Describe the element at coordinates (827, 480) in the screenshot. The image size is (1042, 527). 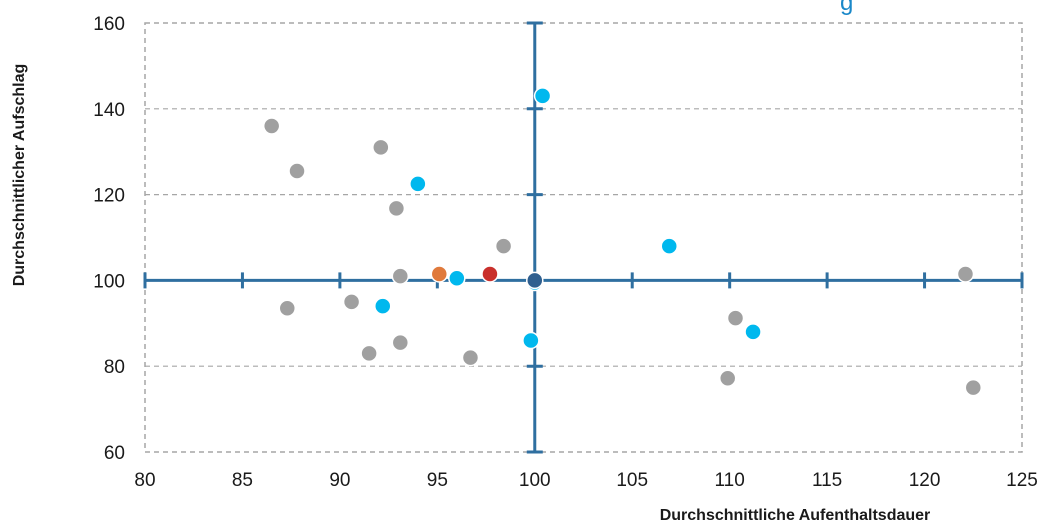
I see `x-tick-label: 115` at that location.